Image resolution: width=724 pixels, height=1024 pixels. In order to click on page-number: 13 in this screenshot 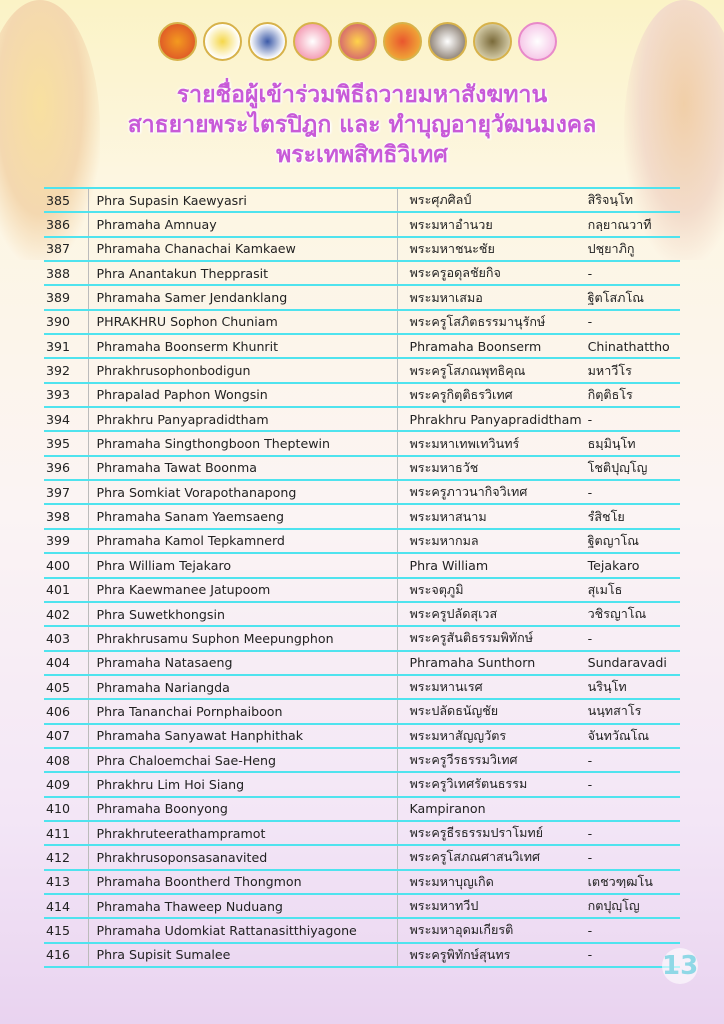, I will do `click(680, 966)`.